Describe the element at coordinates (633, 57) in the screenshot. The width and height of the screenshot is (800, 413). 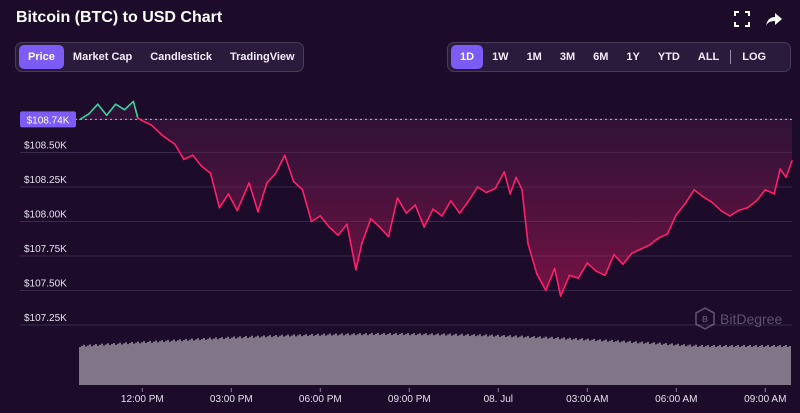
I see `range-1y-button: 1Y` at that location.